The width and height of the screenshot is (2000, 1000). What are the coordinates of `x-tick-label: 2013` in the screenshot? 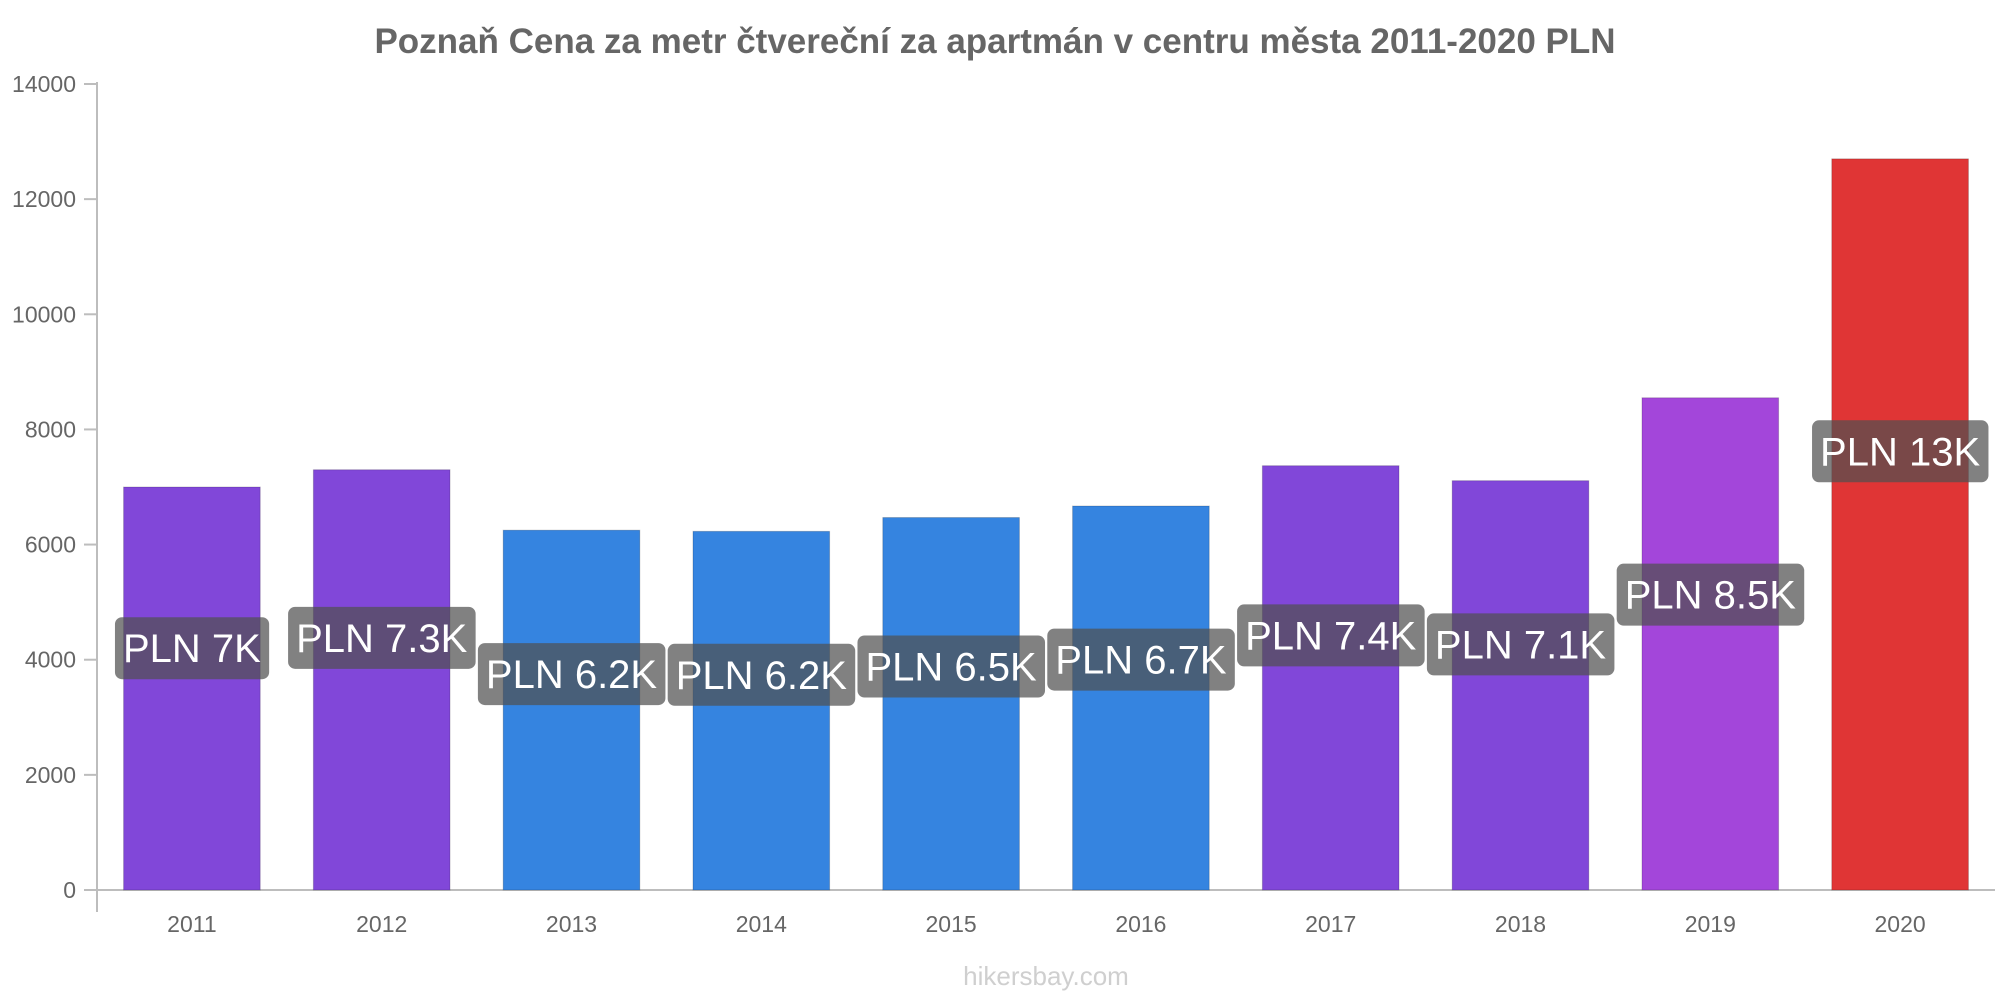 It's located at (571, 924).